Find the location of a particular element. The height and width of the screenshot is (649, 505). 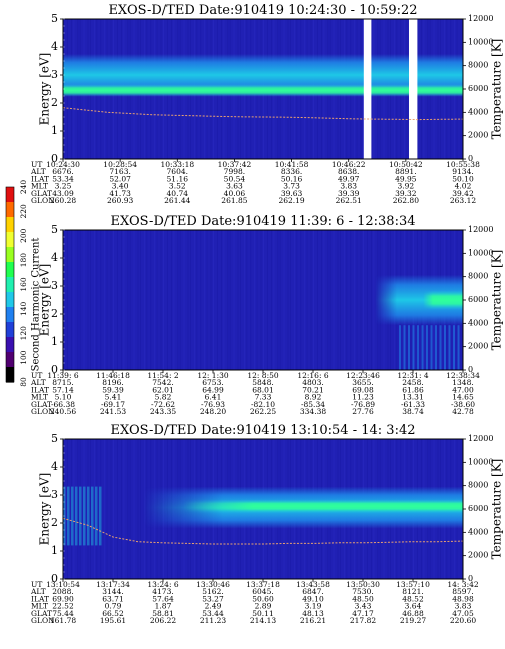

orbit-cell: 217.82 is located at coordinates (363, 620).